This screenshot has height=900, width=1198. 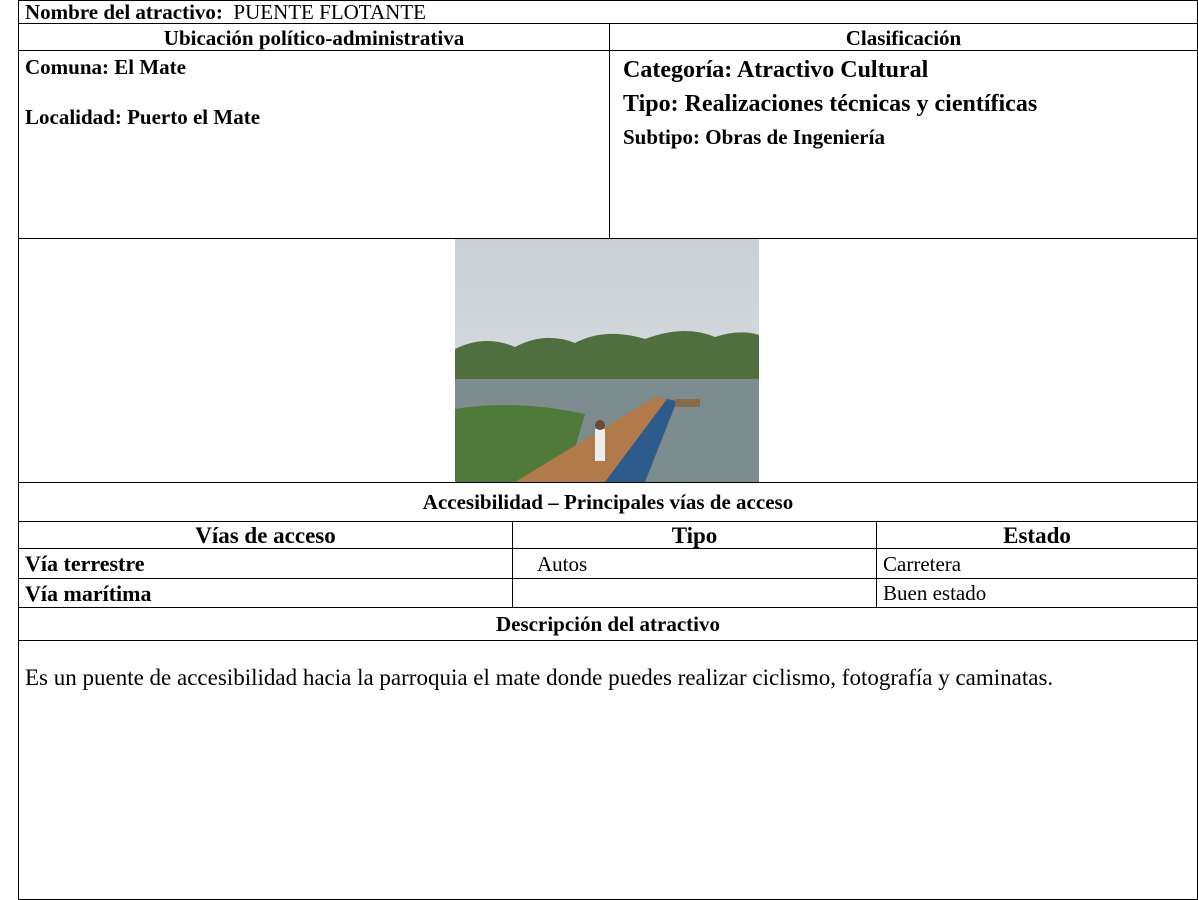 I want to click on column-header: Vías de acceso, so click(x=265, y=535).